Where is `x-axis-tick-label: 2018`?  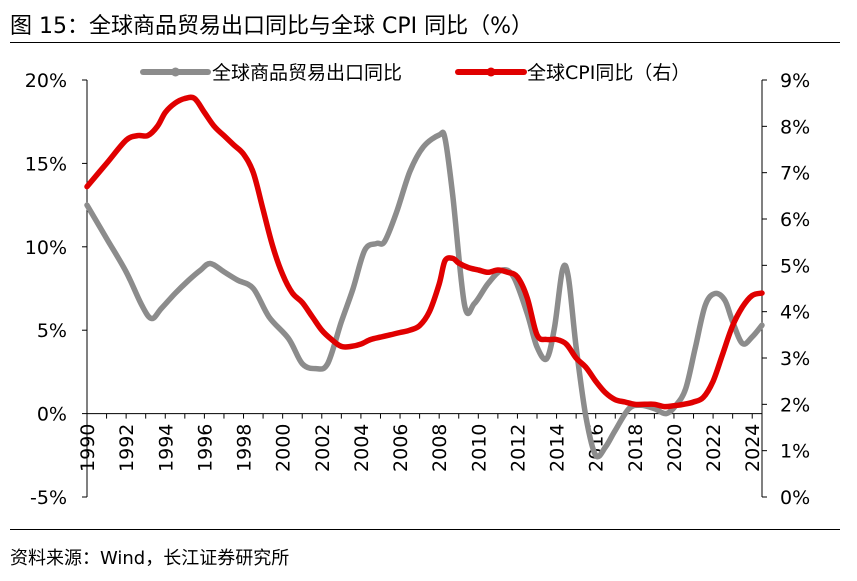 x-axis-tick-label: 2018 is located at coordinates (636, 448).